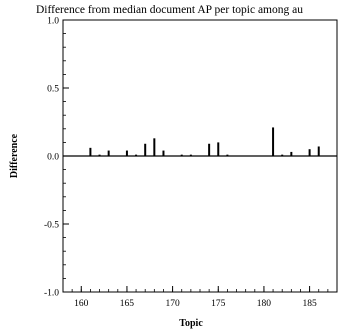 The image size is (339, 331). What do you see at coordinates (53, 90) in the screenshot?
I see `y-tick-label: 0.5` at bounding box center [53, 90].